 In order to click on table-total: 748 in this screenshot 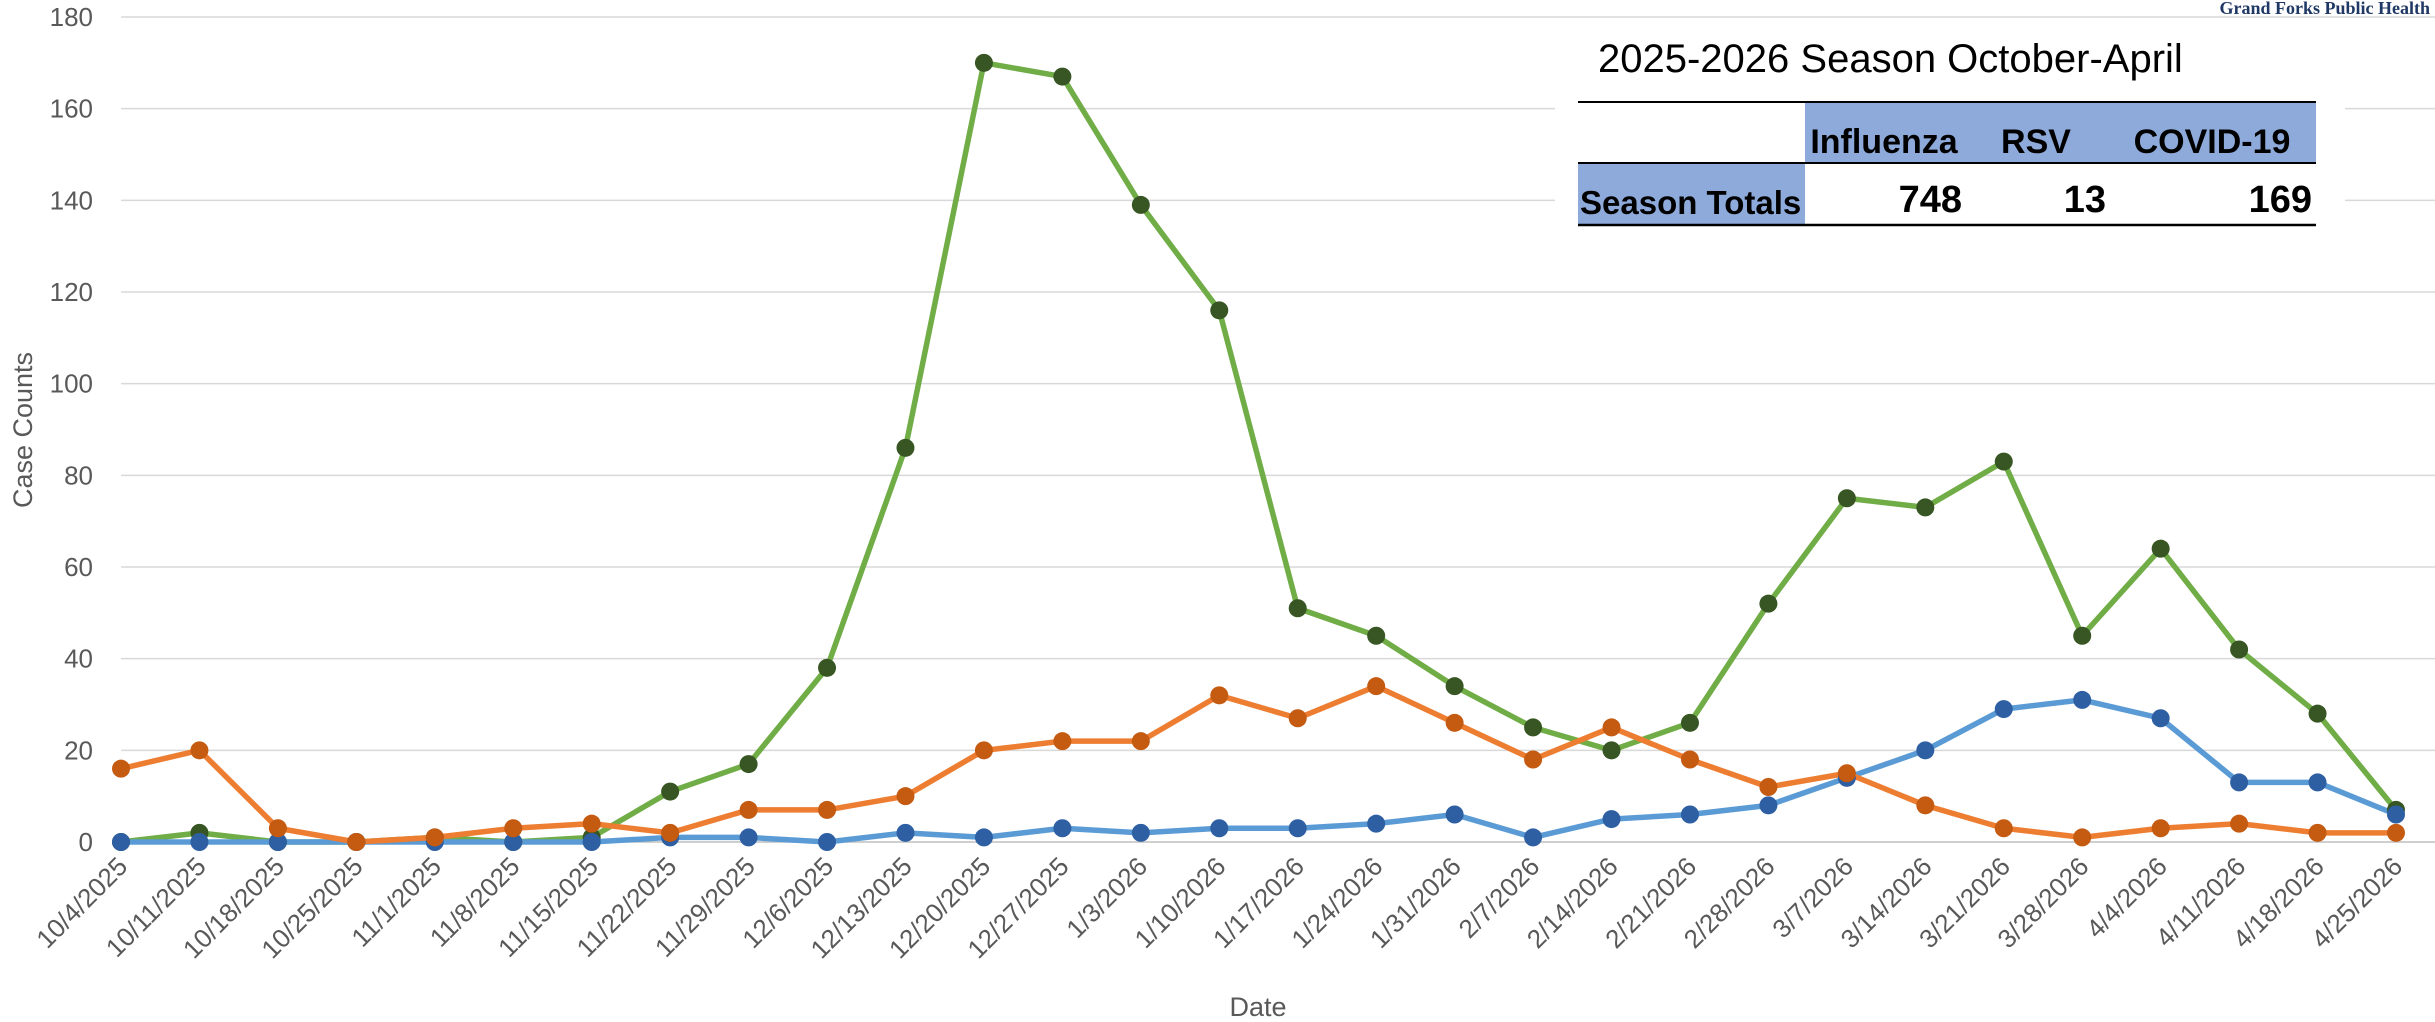, I will do `click(1930, 200)`.